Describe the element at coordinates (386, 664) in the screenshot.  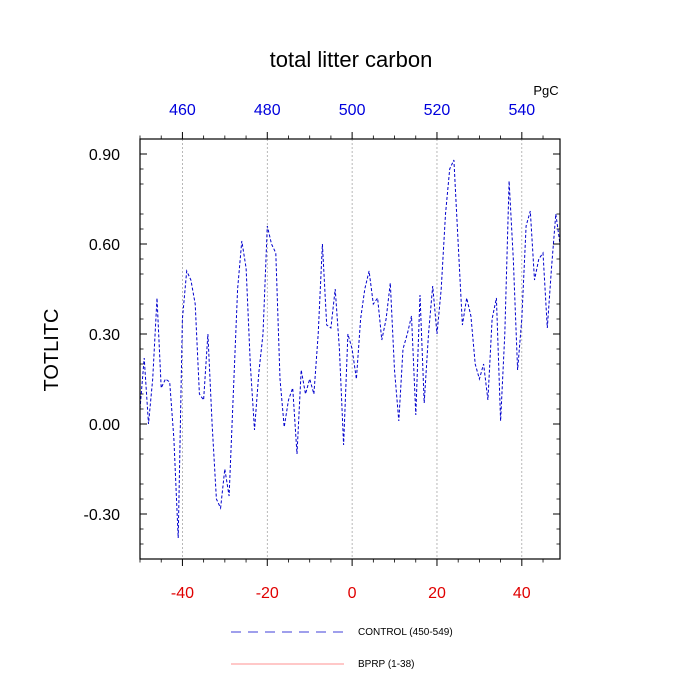
I see `legend-label-1: BPRP (1-38)` at that location.